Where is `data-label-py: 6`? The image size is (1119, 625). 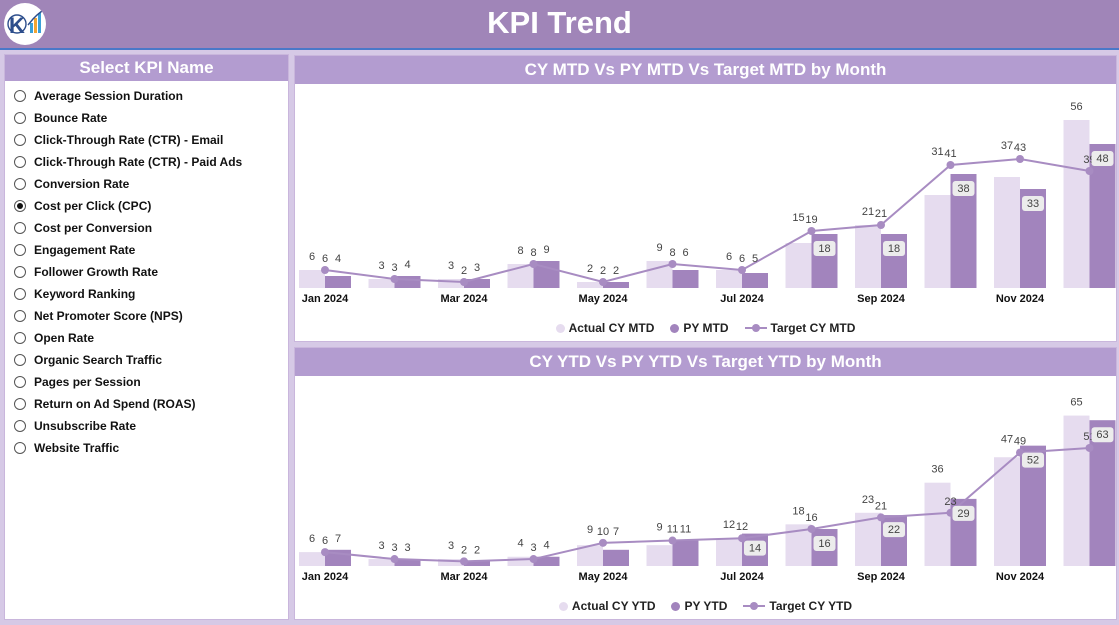 data-label-py: 6 is located at coordinates (685, 253).